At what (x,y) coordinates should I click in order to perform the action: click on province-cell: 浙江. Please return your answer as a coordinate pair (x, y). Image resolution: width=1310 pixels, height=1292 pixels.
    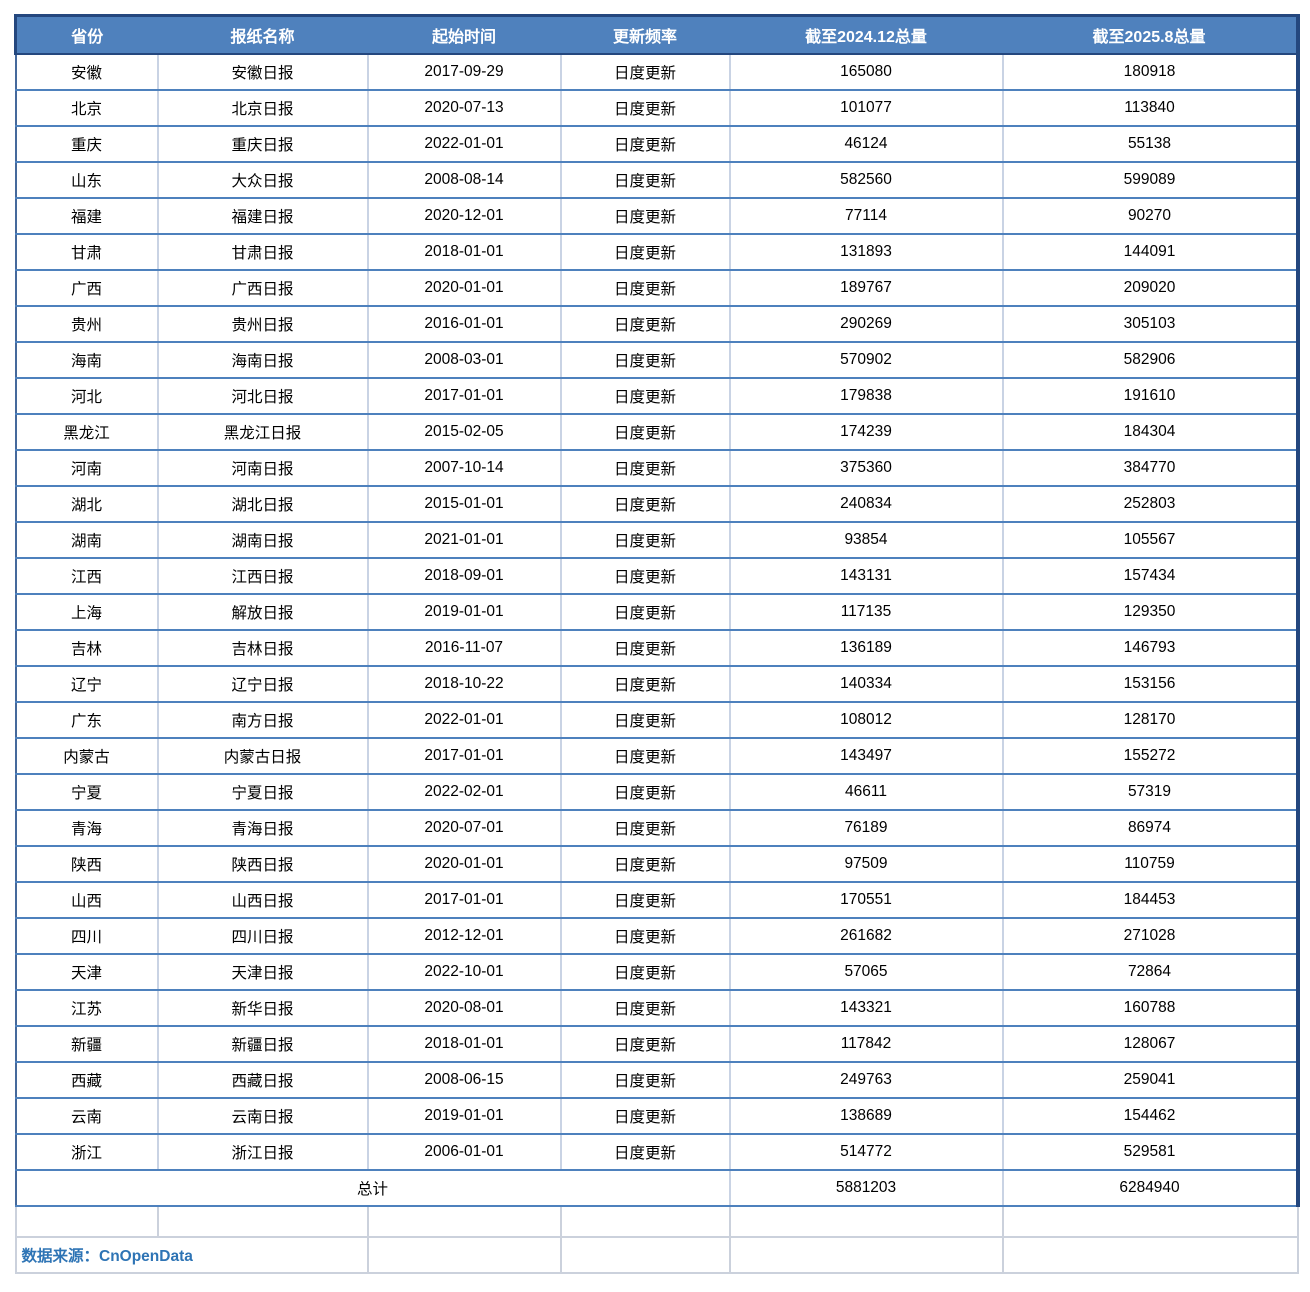
    Looking at the image, I should click on (86, 1152).